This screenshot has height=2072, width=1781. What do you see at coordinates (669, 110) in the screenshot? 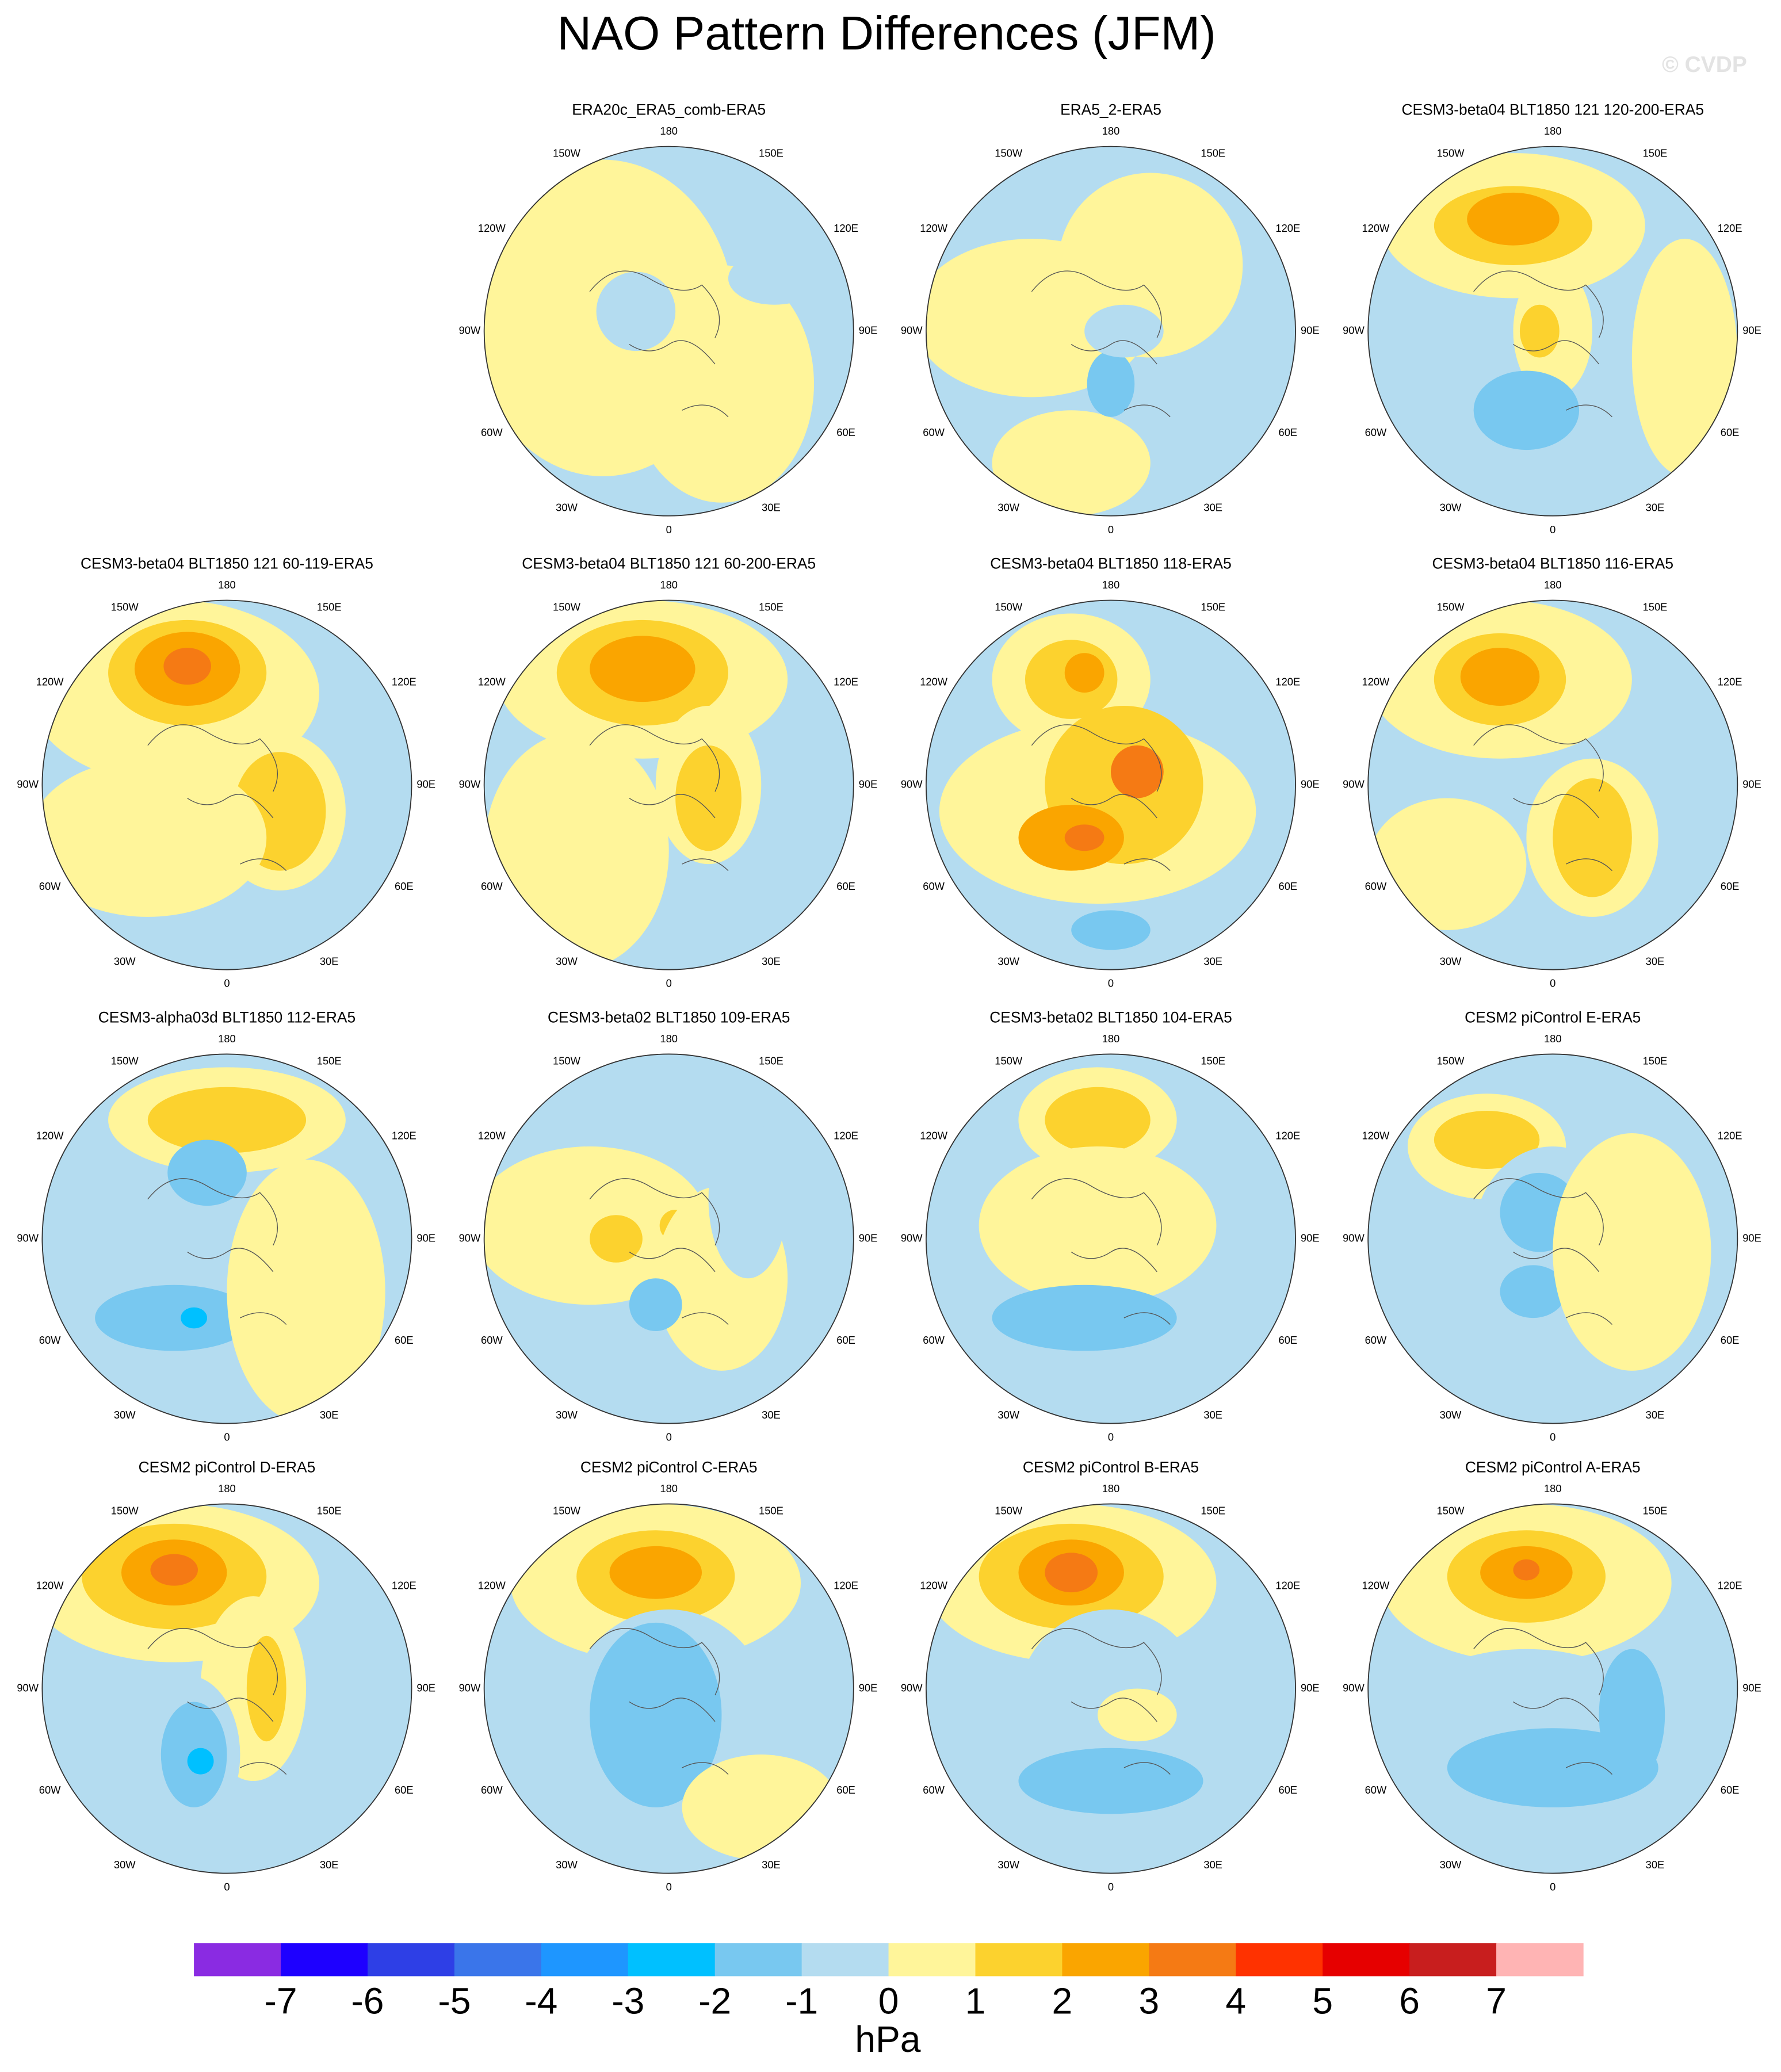
I see `panel-title: ERA20c_ERA5_comb-ERA5` at bounding box center [669, 110].